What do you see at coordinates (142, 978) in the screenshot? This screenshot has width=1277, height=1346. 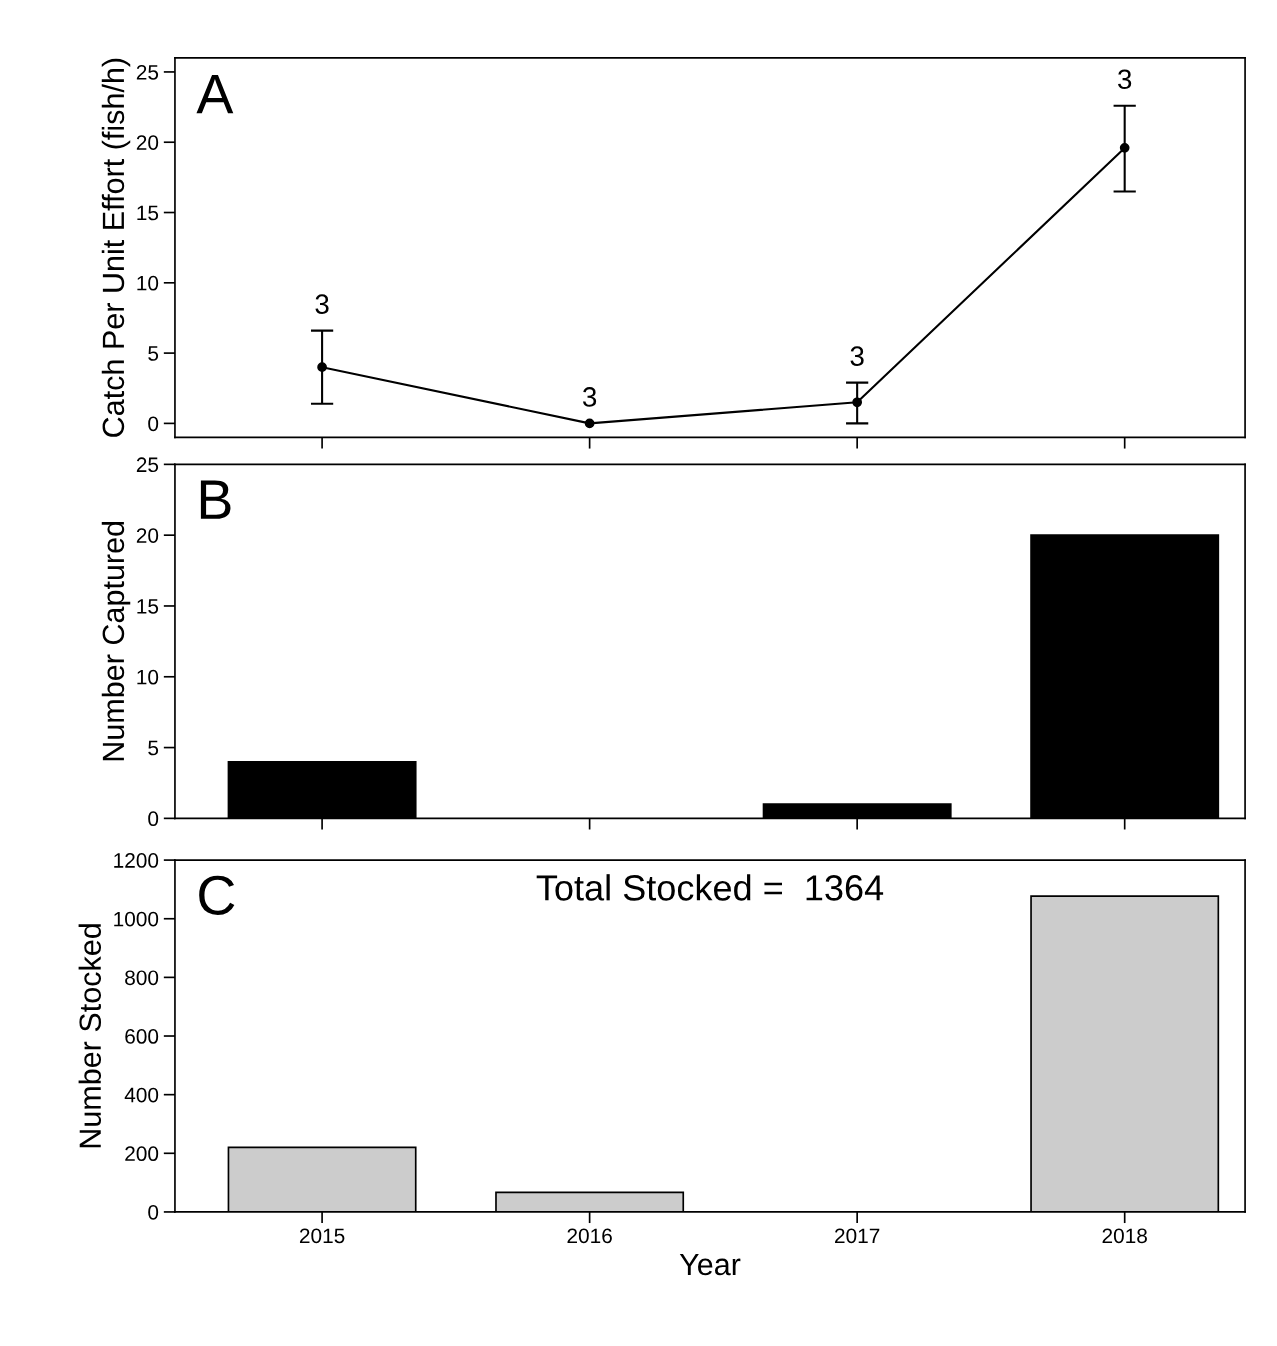 I see `y-tick-label: 800` at bounding box center [142, 978].